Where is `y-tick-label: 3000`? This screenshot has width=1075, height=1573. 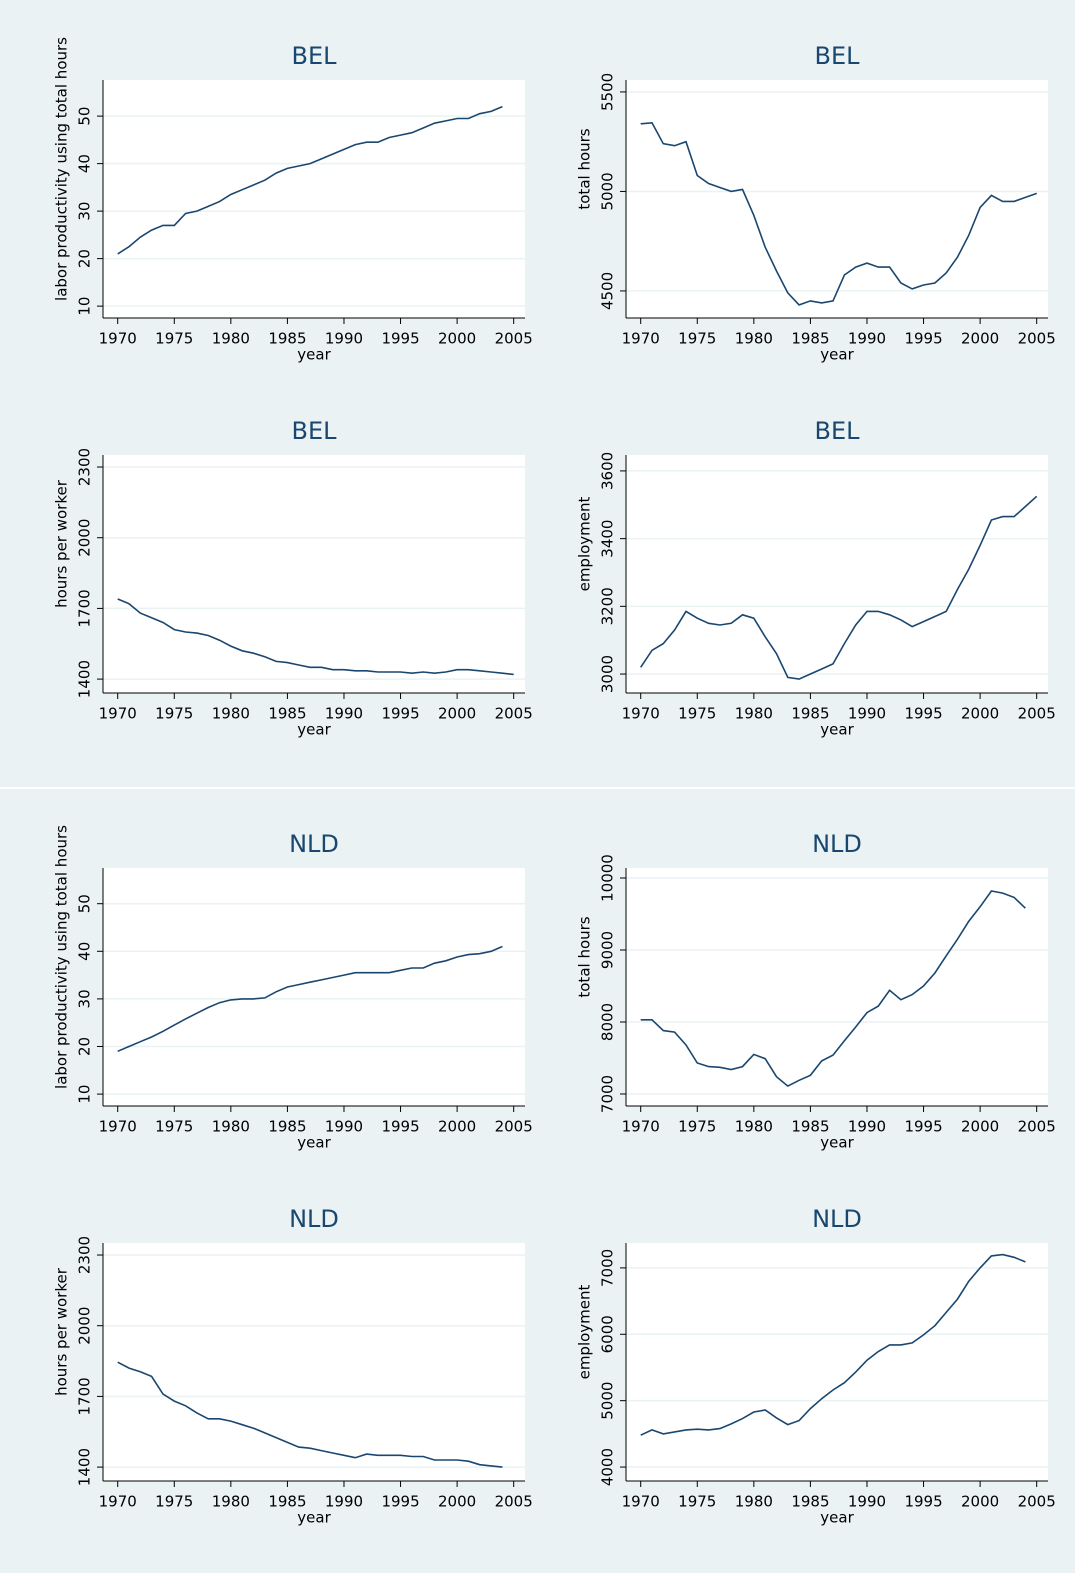
y-tick-label: 3000 is located at coordinates (608, 674).